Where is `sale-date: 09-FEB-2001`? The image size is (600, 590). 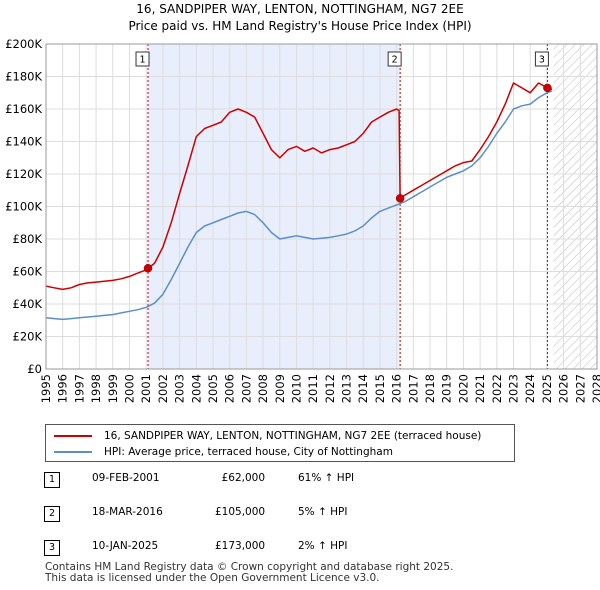
sale-date: 09-FEB-2001 is located at coordinates (126, 478).